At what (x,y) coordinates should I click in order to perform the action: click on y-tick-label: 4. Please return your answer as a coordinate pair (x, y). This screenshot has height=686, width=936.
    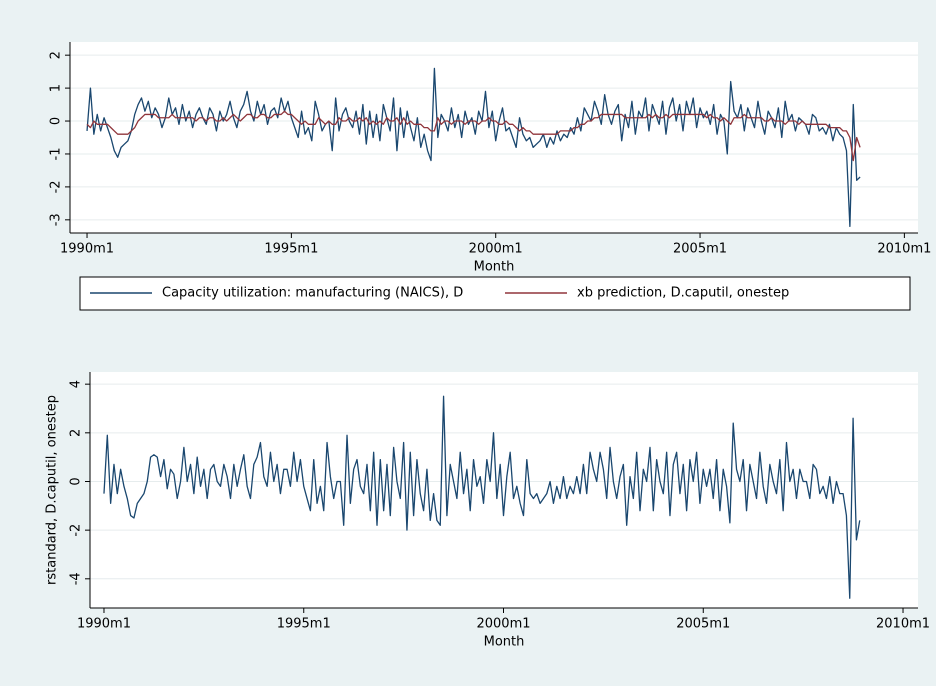
    Looking at the image, I should click on (76, 384).